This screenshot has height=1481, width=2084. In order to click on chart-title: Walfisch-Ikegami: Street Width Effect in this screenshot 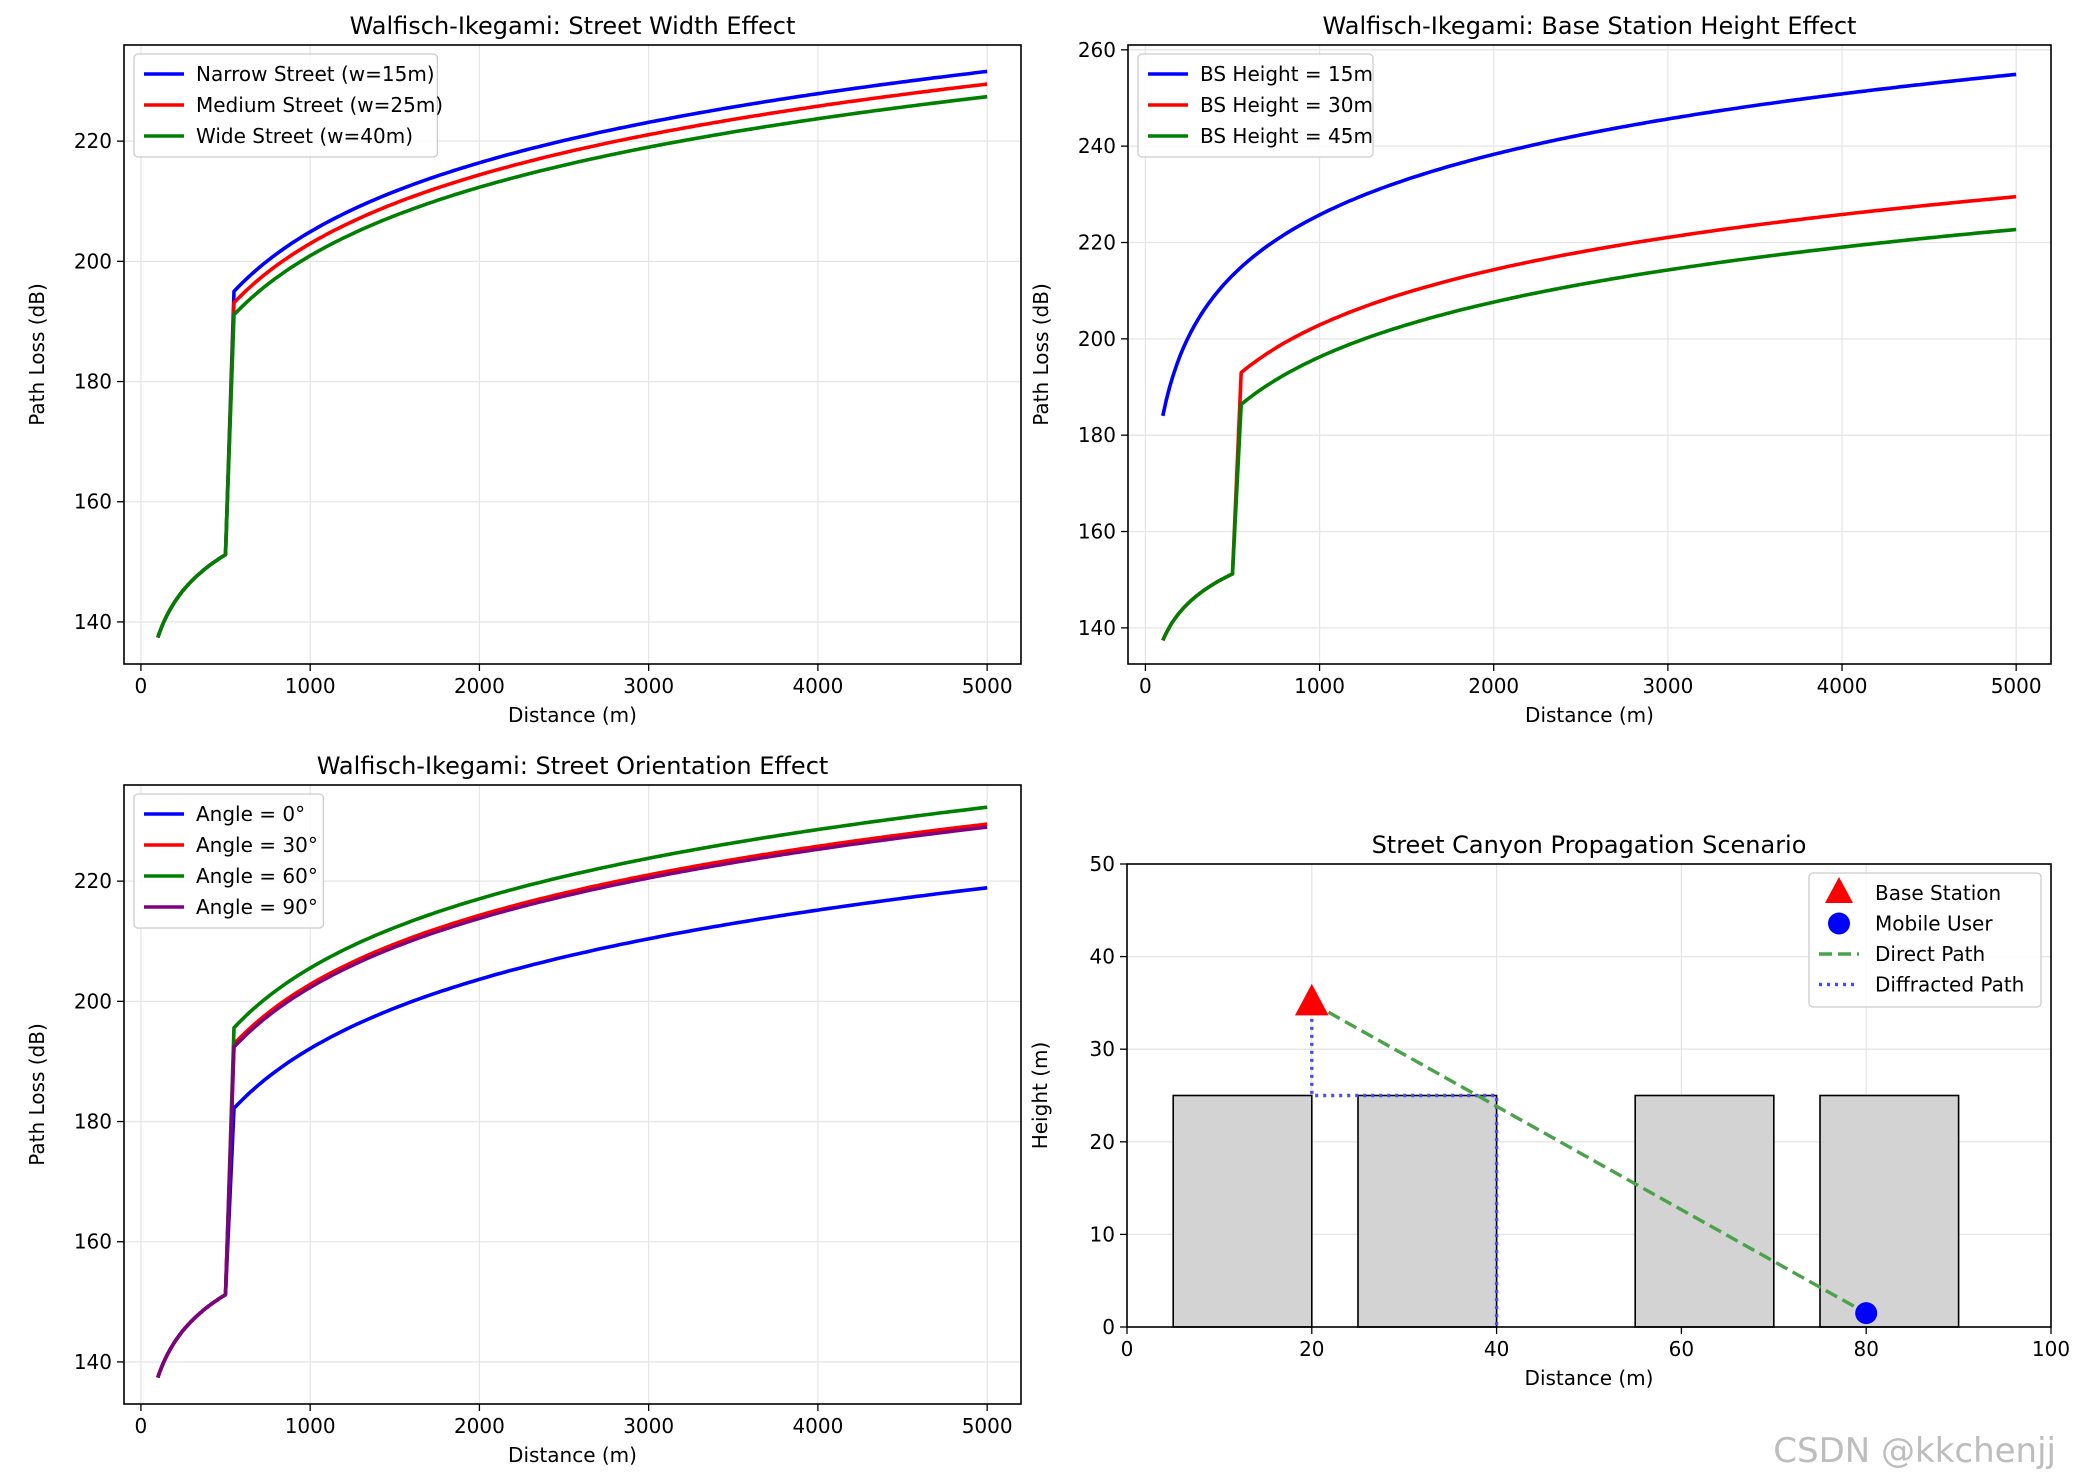, I will do `click(573, 26)`.